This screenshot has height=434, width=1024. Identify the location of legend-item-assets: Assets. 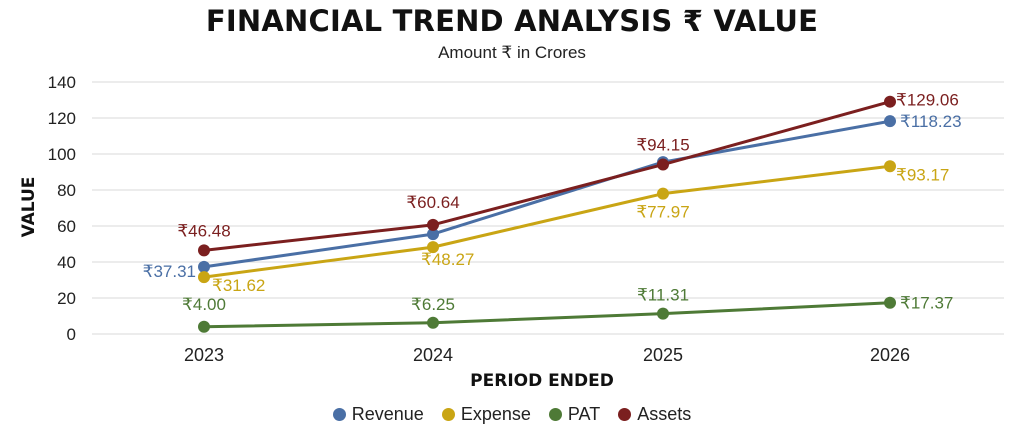
(654, 414).